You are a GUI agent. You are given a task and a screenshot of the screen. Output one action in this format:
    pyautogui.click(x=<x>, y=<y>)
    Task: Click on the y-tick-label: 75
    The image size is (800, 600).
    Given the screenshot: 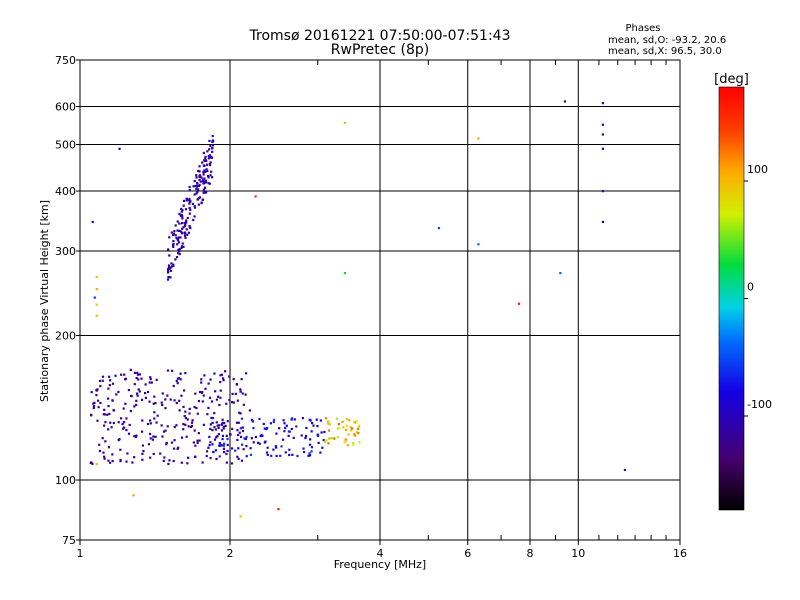 What is the action you would take?
    pyautogui.click(x=69, y=540)
    